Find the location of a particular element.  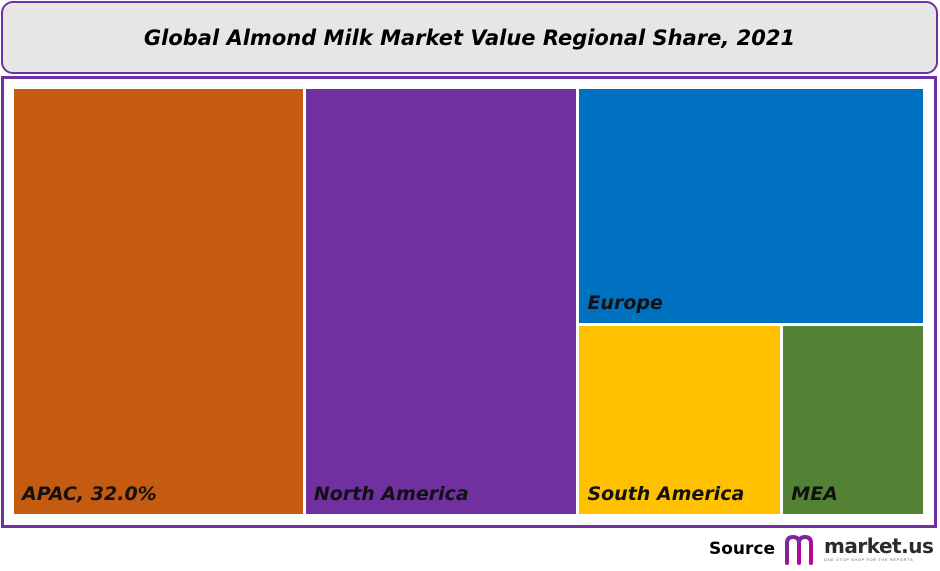

market-us-logo-icon is located at coordinates (803, 549).